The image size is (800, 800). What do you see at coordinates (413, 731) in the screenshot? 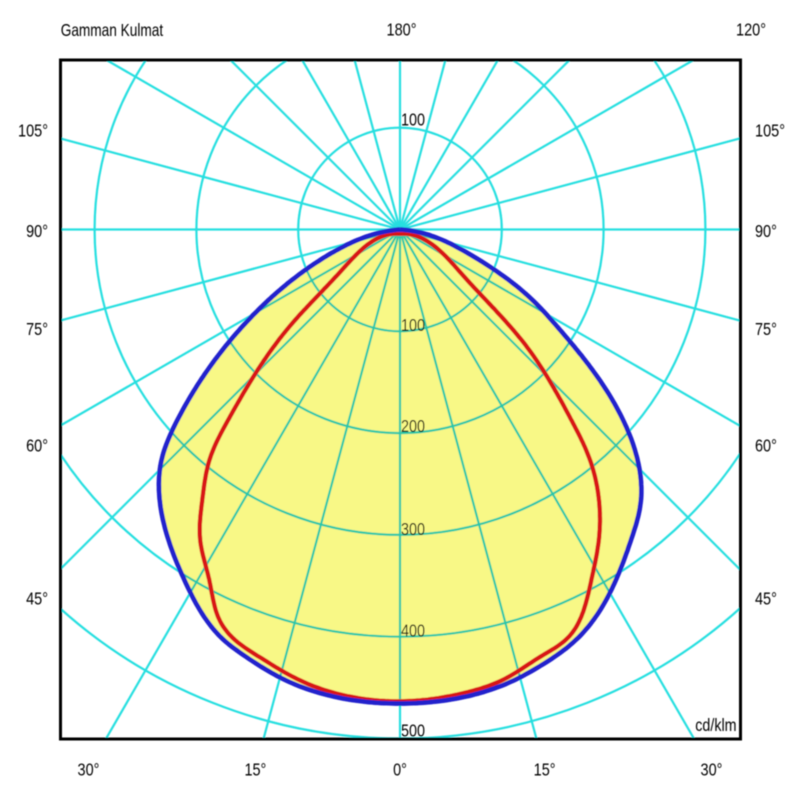
I see `svg-text: 500` at bounding box center [413, 731].